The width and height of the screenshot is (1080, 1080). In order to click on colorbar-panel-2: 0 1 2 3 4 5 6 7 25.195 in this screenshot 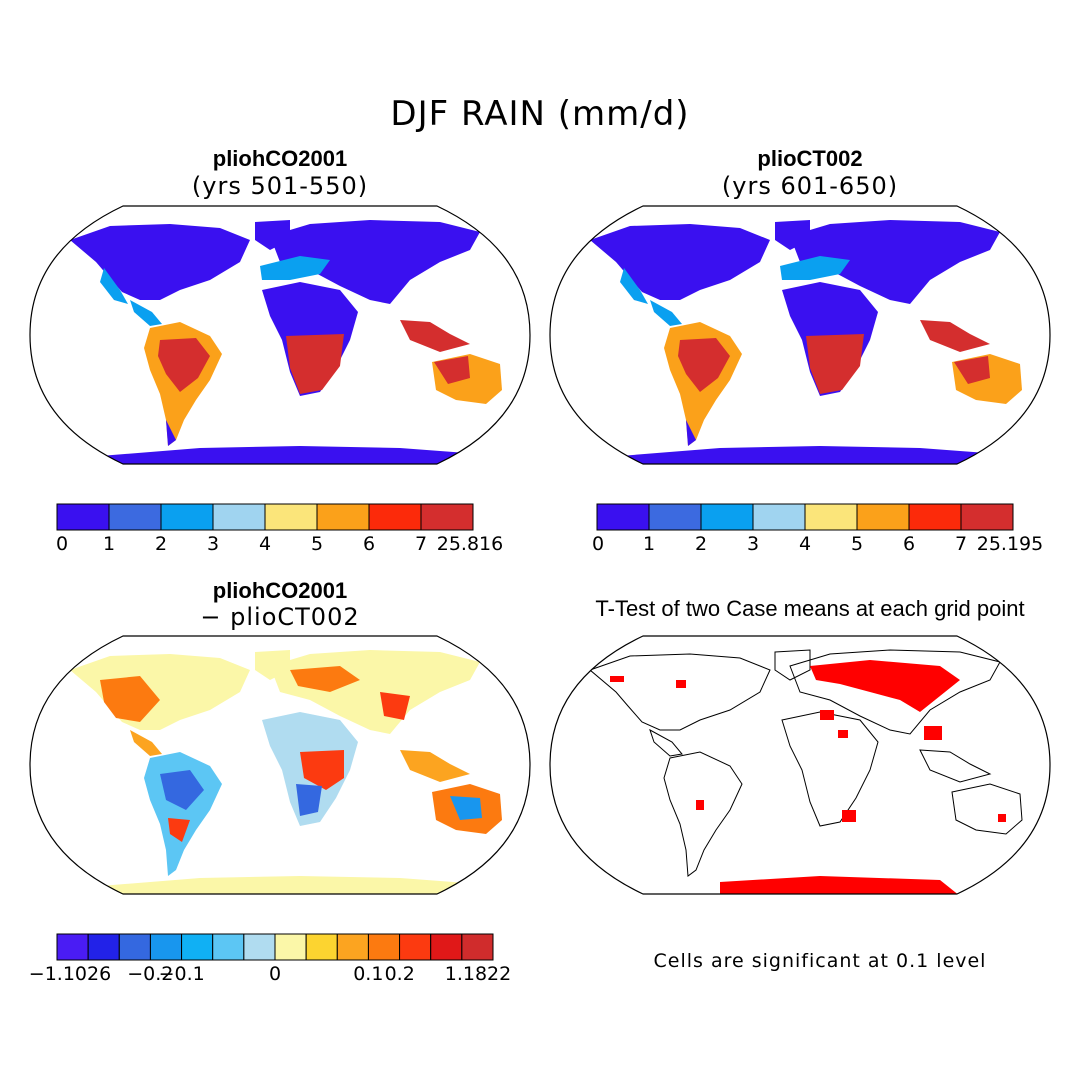, I will do `click(817, 529)`.